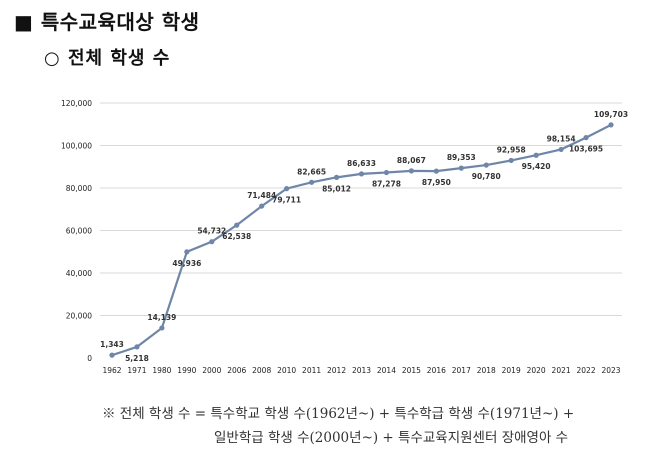 The image size is (658, 455). What do you see at coordinates (511, 370) in the screenshot?
I see `x-tick-label: 2019` at bounding box center [511, 370].